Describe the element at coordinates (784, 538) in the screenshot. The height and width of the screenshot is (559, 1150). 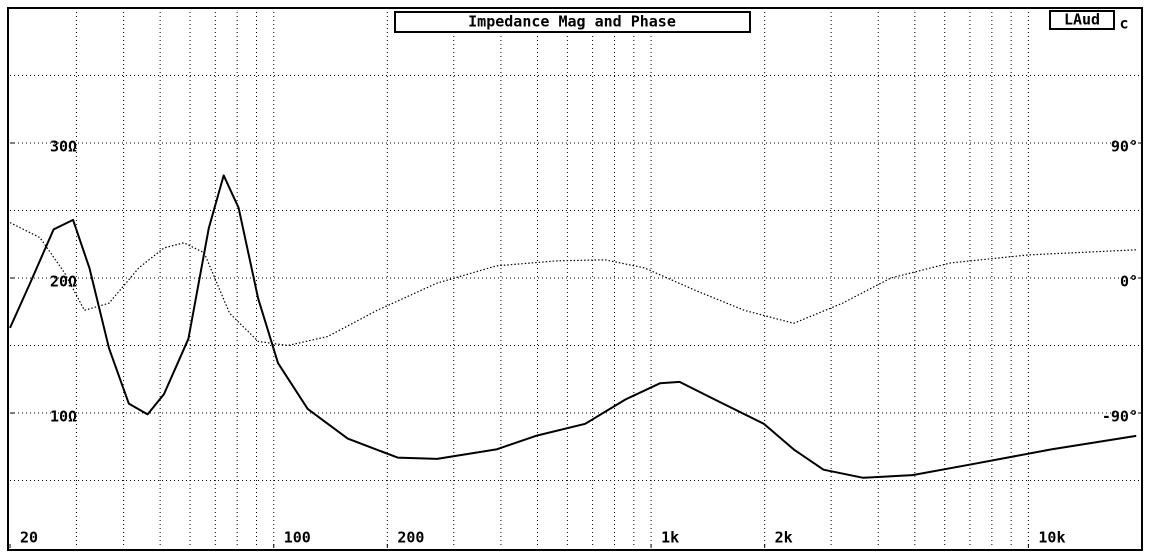
I see `x-tick-label: 2k` at that location.